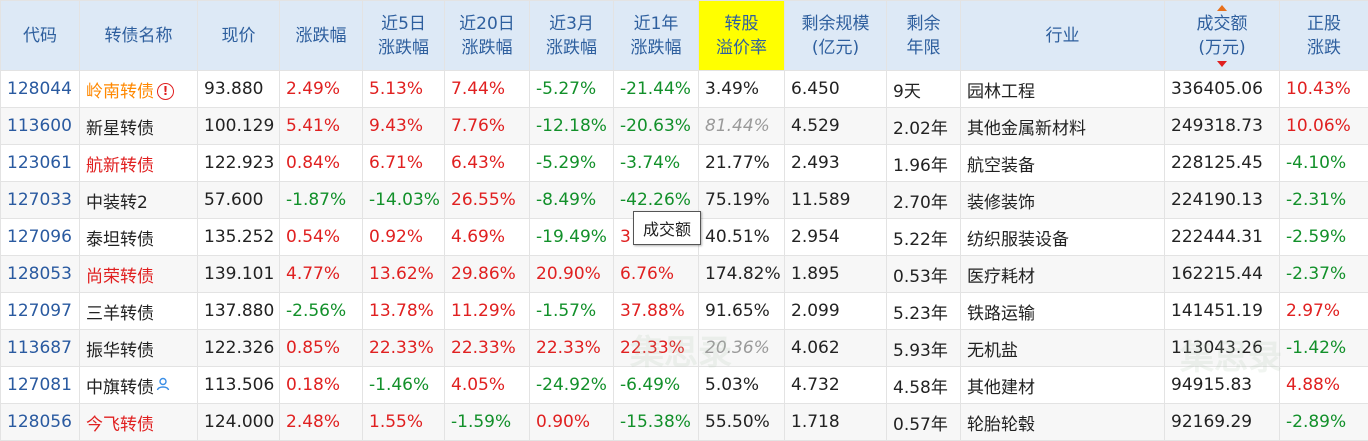  Describe the element at coordinates (40, 200) in the screenshot. I see `bond-code: 127033` at that location.